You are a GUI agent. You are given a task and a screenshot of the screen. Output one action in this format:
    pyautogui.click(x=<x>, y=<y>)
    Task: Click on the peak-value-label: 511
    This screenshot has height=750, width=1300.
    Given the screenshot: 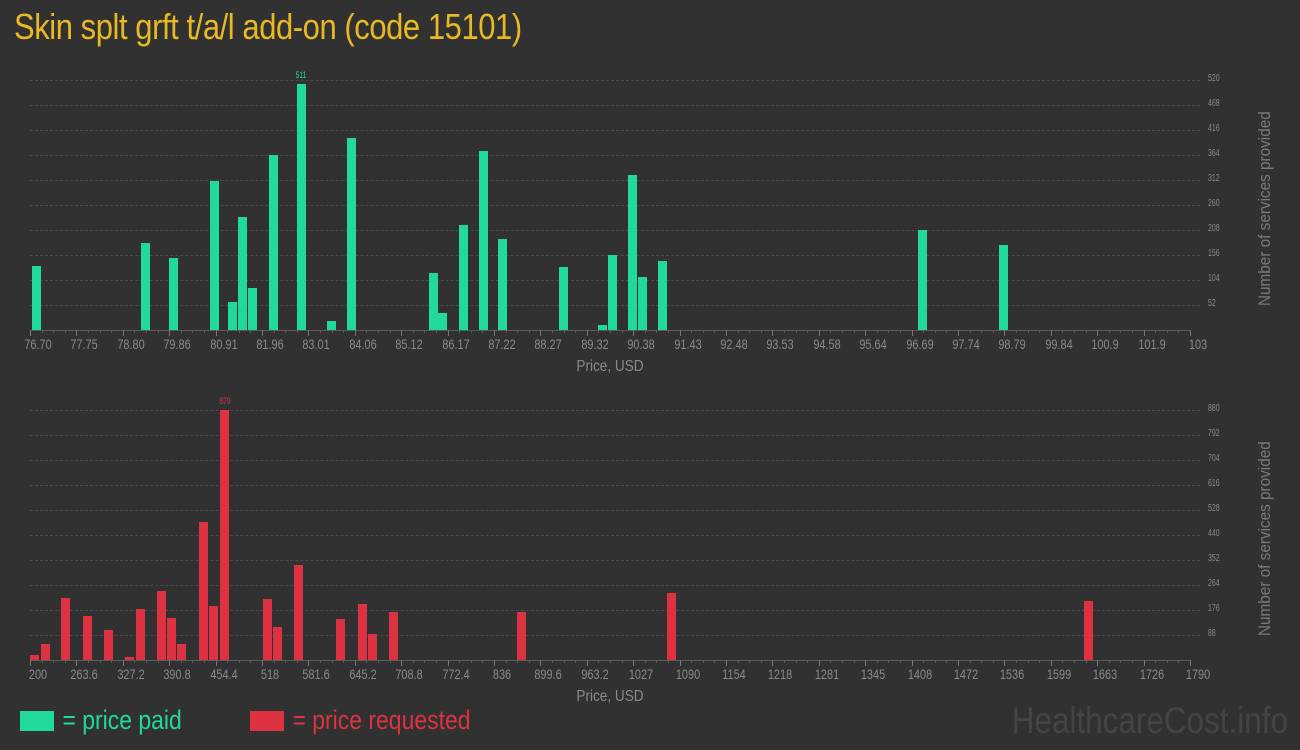 What is the action you would take?
    pyautogui.click(x=301, y=75)
    